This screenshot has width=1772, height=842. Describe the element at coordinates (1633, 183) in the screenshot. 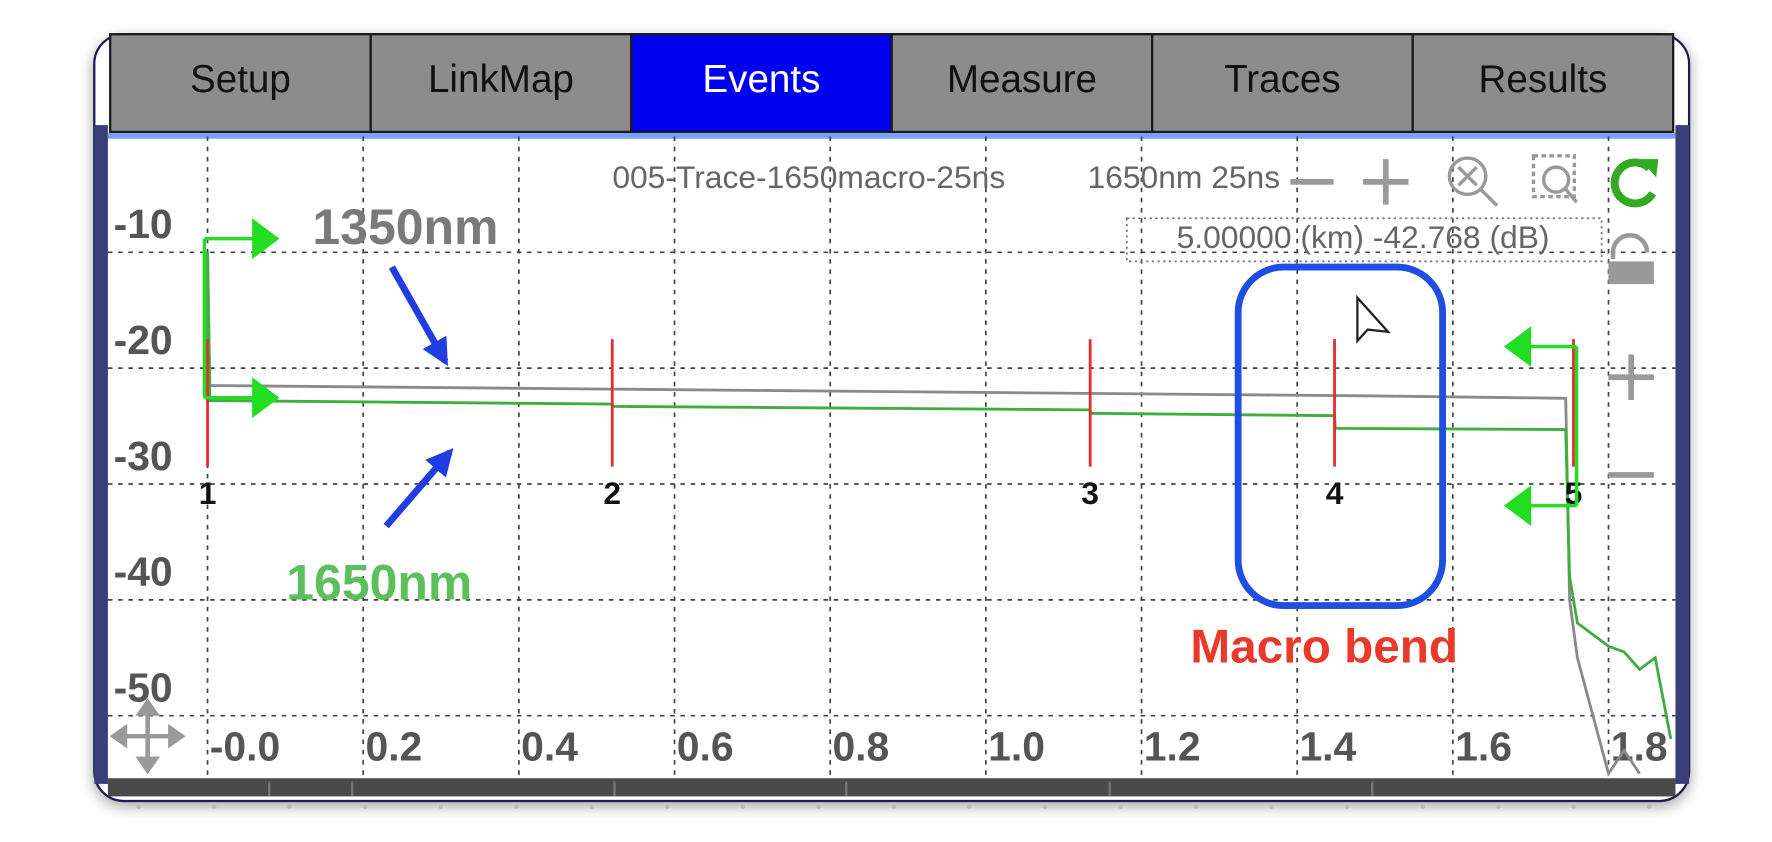

I see `refresh-button` at that location.